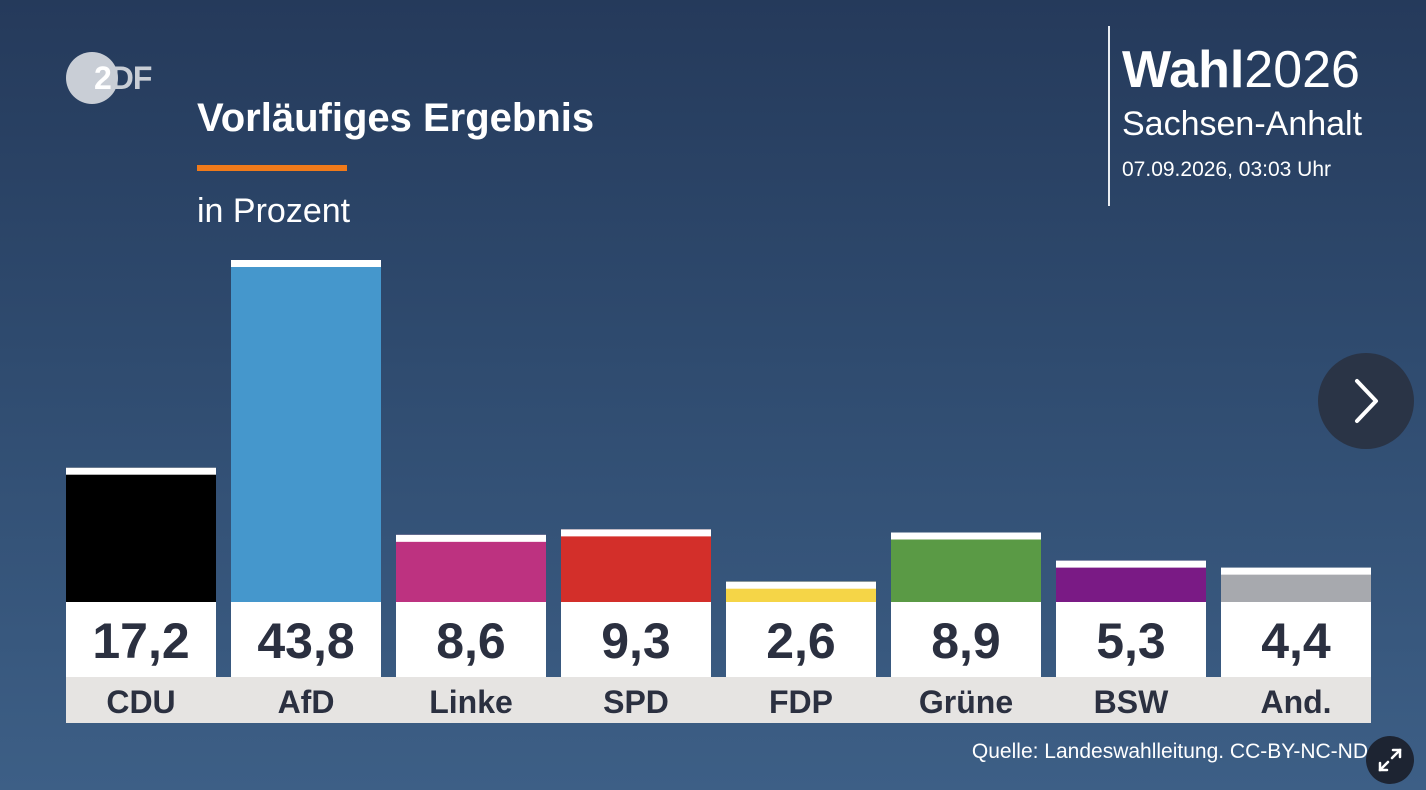 This screenshot has height=790, width=1426. What do you see at coordinates (966, 567) in the screenshot?
I see `bar-grne` at bounding box center [966, 567].